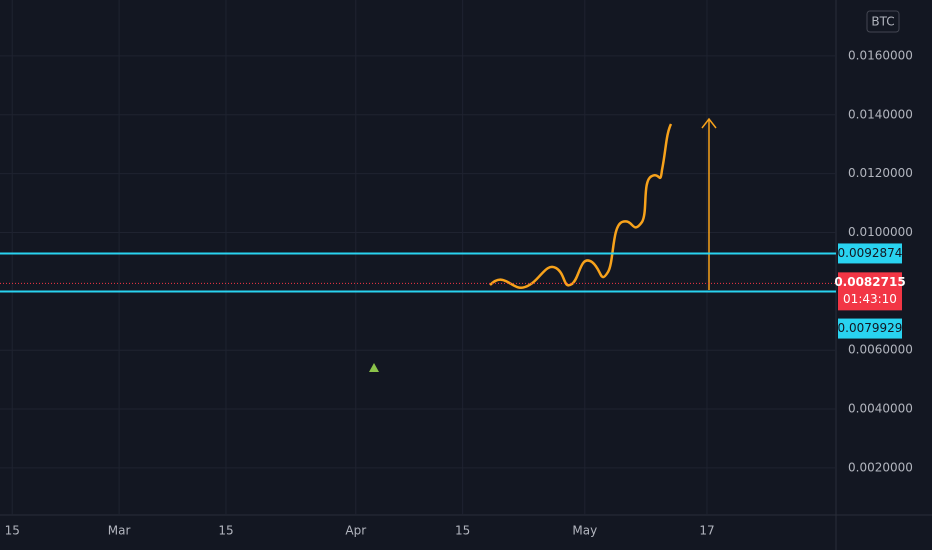 This screenshot has width=932, height=550. What do you see at coordinates (581, 206) in the screenshot?
I see `projection-path` at bounding box center [581, 206].